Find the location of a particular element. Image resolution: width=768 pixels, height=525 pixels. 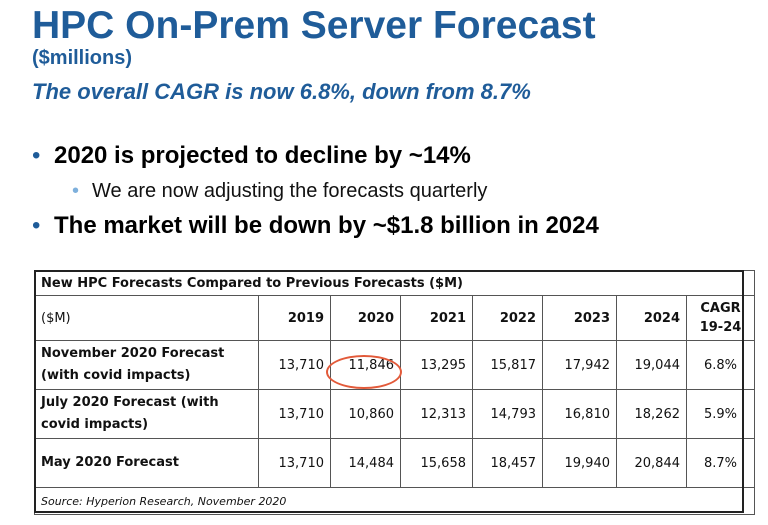

bullet-1-text: 2020 is projected to decline by ~14% is located at coordinates (262, 155).